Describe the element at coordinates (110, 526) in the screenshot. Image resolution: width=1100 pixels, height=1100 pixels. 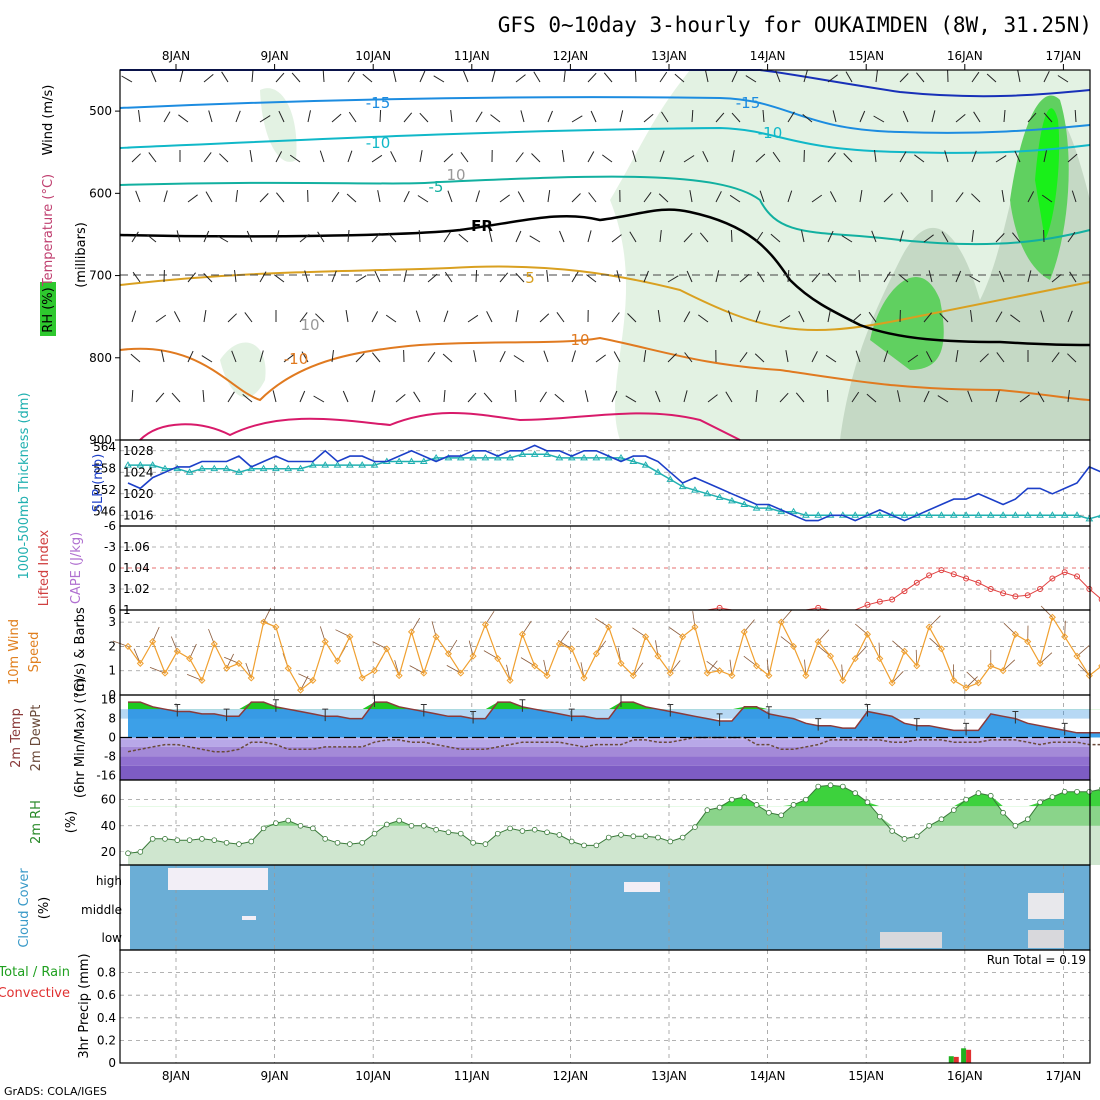
I see `lifted-index-tick-label: -6` at that location.